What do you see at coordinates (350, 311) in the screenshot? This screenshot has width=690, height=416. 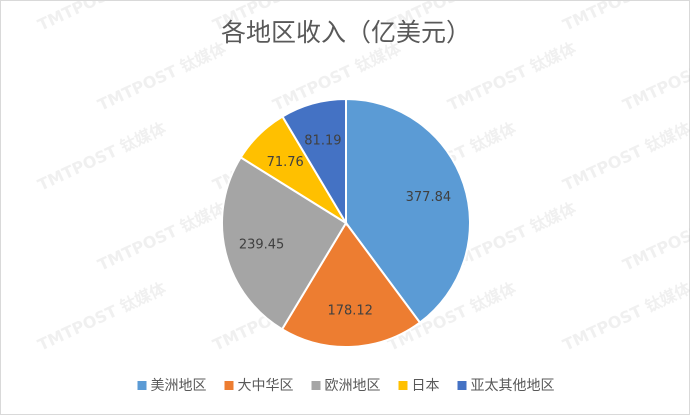 I see `data-label: 178.12` at bounding box center [350, 311].